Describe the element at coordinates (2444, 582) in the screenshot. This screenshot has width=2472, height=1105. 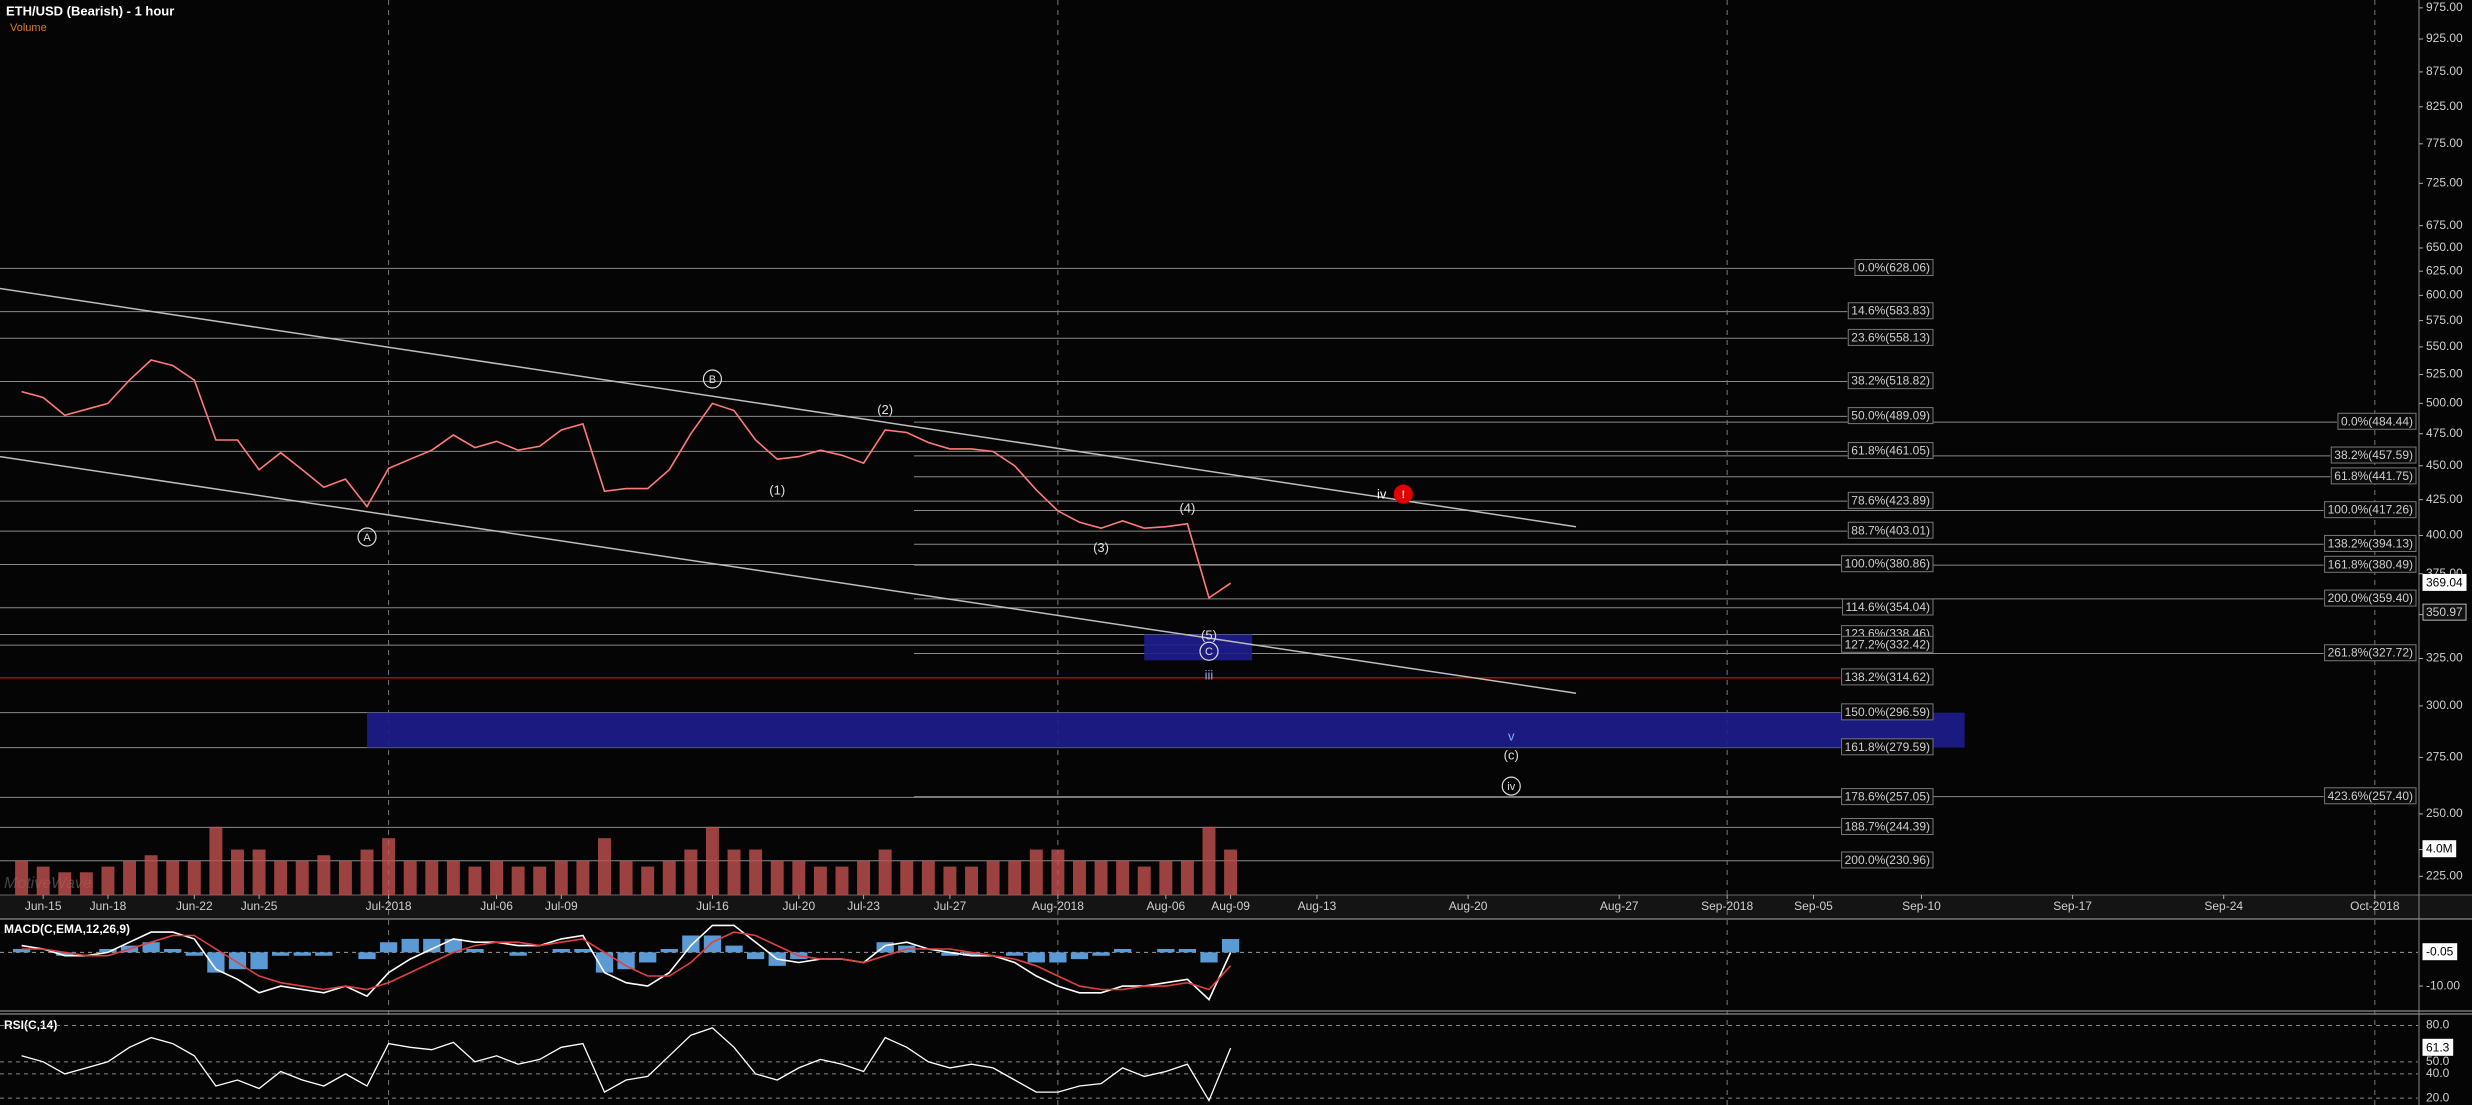
I see `last-price: 369.04` at that location.